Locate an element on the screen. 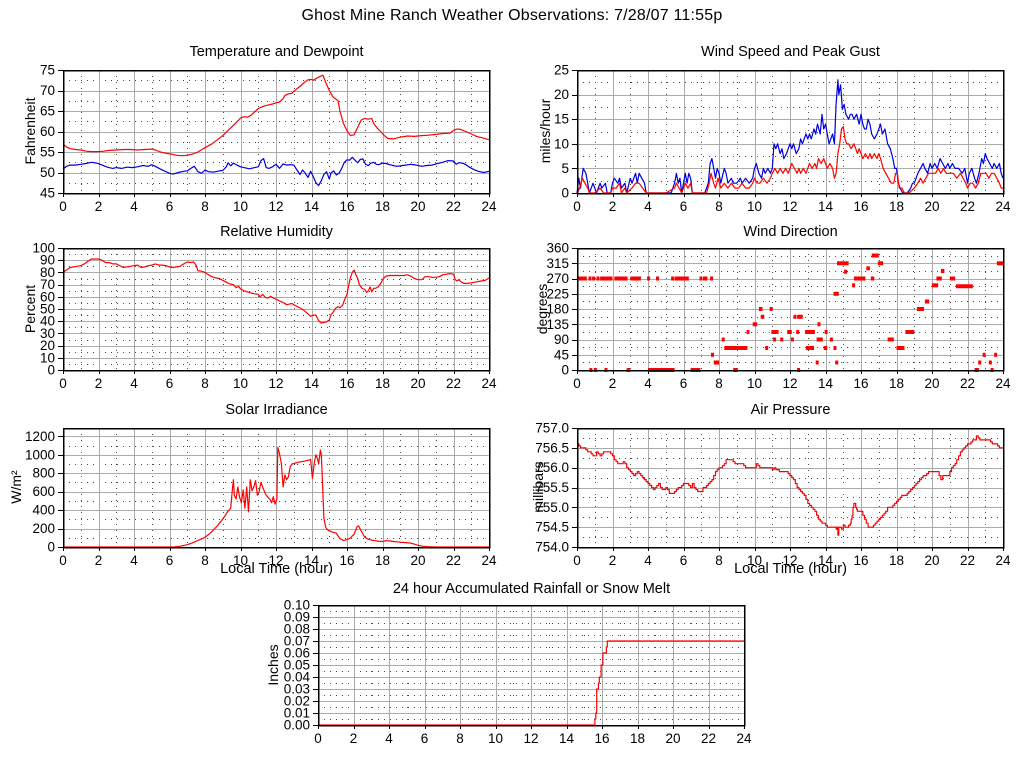 Image resolution: width=1024 pixels, height=768 pixels. y-tick-label: 755.5 is located at coordinates (552, 487).